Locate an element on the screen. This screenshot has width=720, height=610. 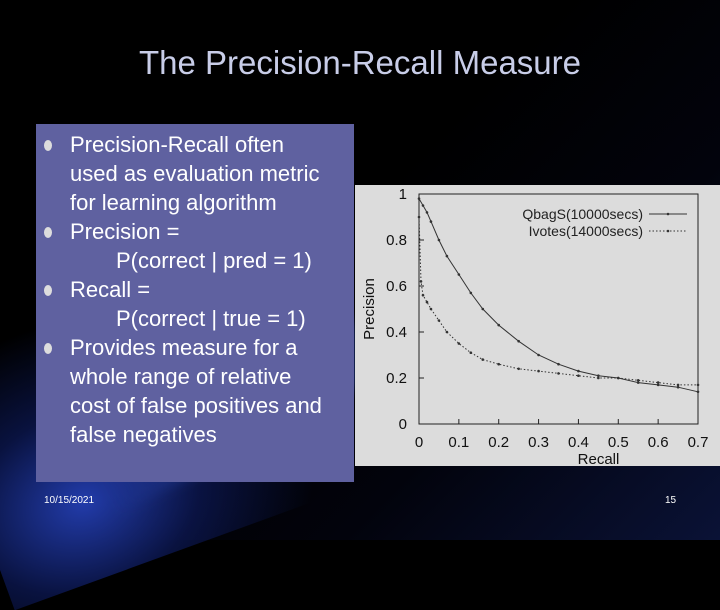
x-tick-label: 0.2 is located at coordinates (498, 442).